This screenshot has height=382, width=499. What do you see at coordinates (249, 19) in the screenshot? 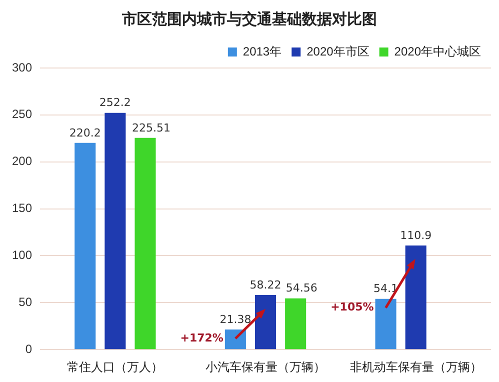
I see `chart-title: 市区范围内城市与交通基础数据对比图` at bounding box center [249, 19].